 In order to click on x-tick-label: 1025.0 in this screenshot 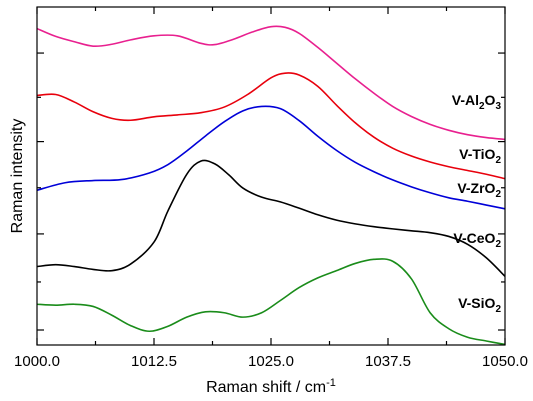, I will do `click(271, 361)`.